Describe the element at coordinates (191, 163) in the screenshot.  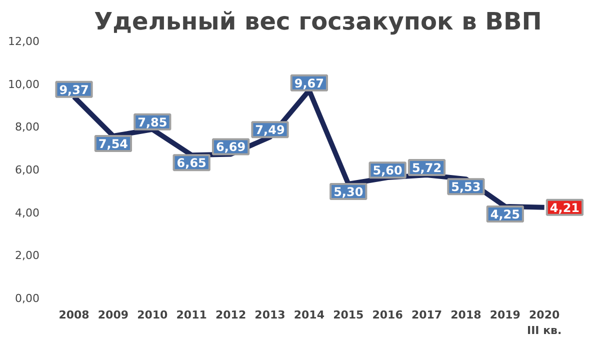
I see `text: 6,65` at that location.